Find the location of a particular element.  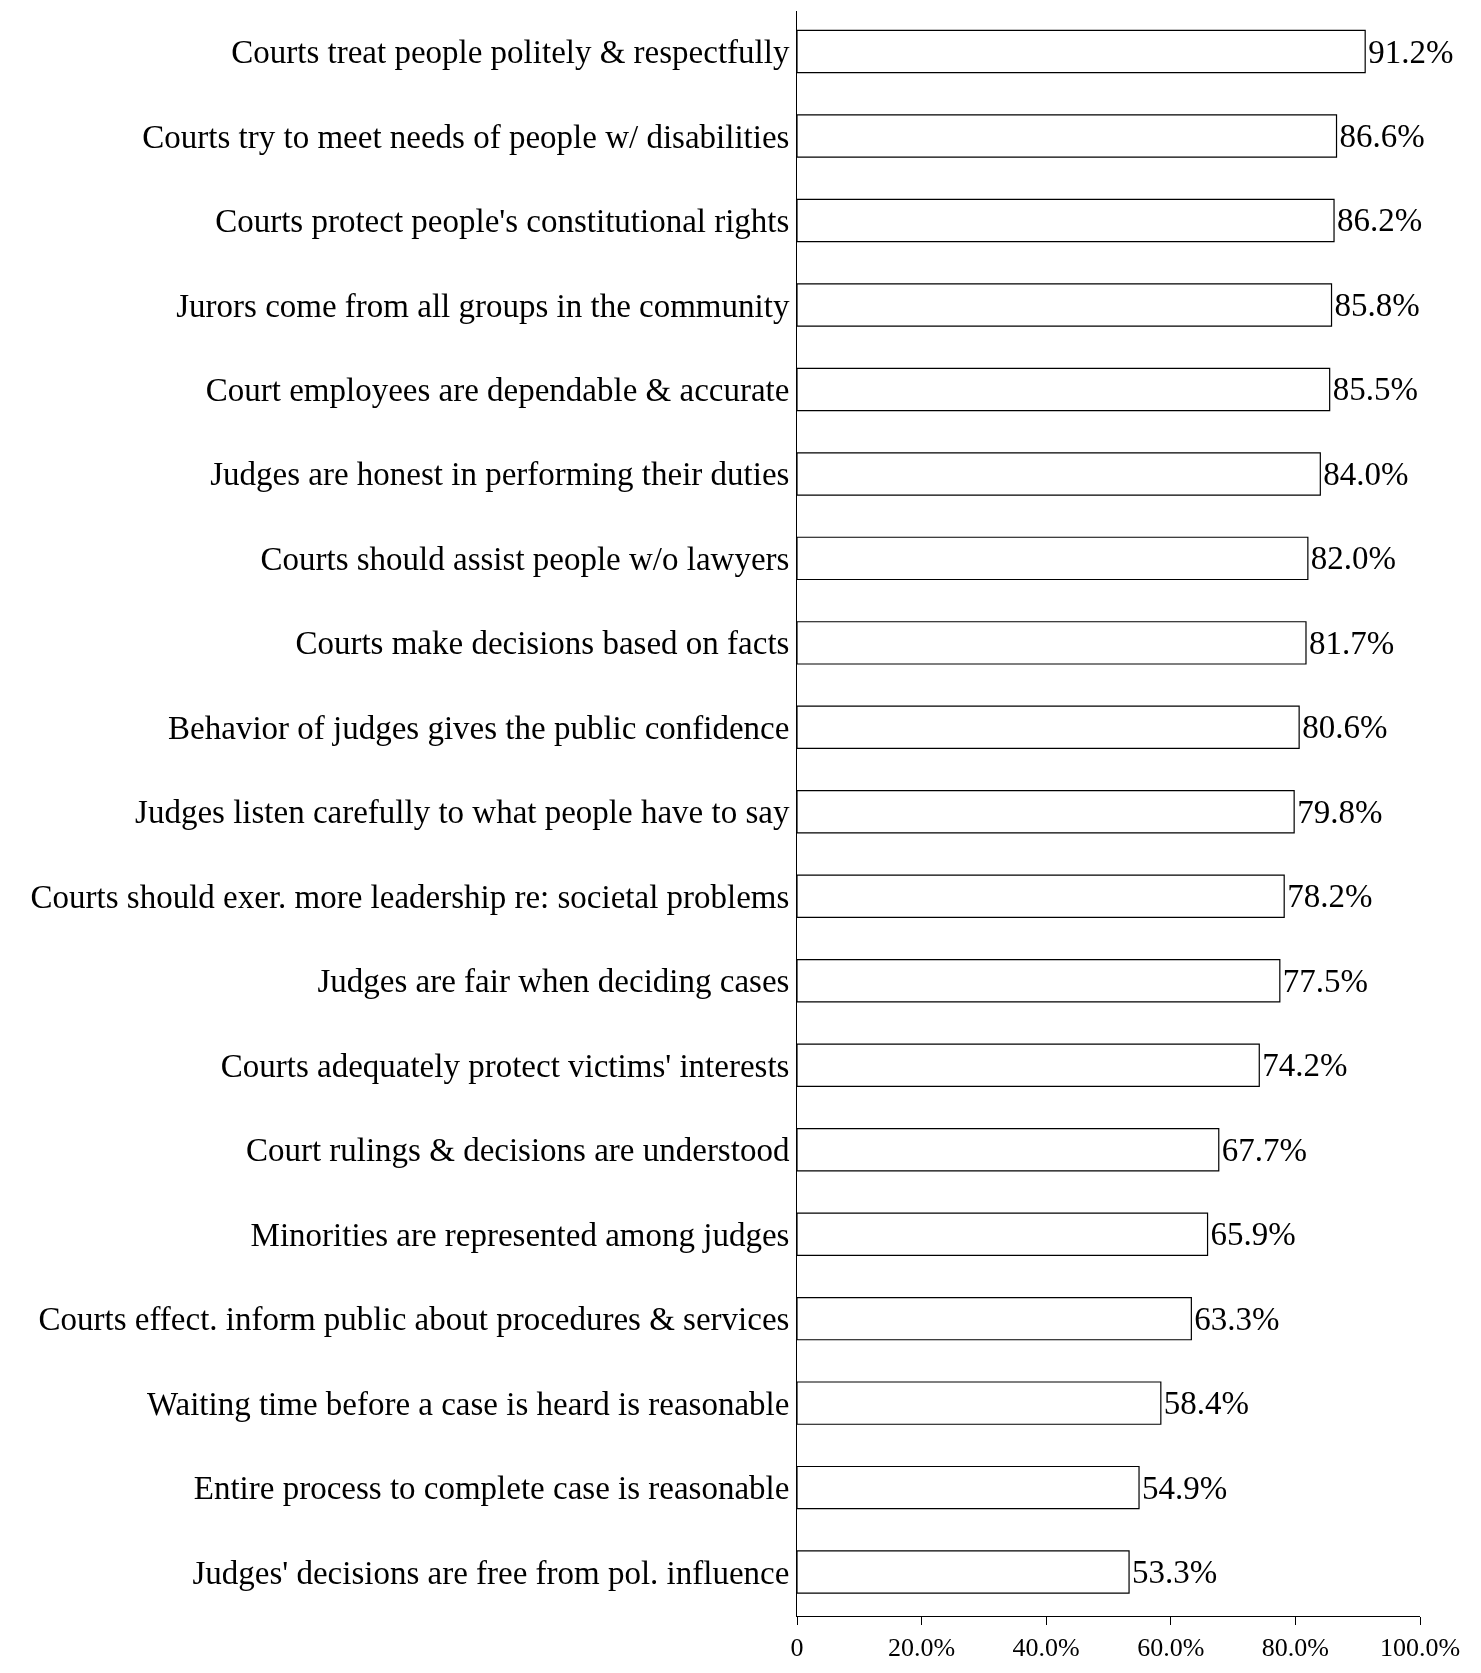

y-tick-label: Minorities are represented among judges is located at coordinates (520, 1234).